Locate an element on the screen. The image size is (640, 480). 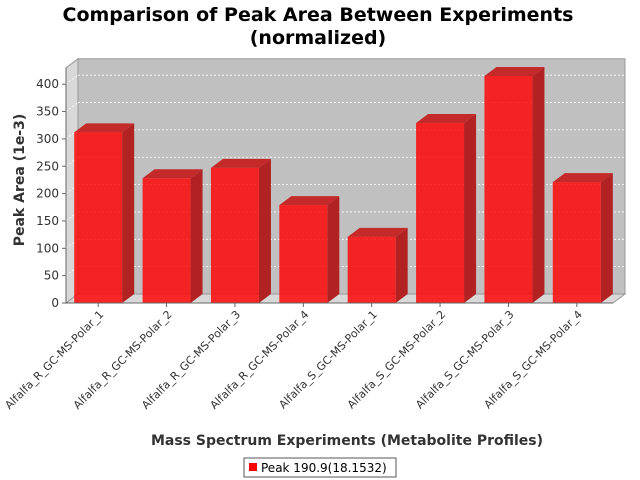
chart-title-line-2: (normalized) is located at coordinates (318, 38).